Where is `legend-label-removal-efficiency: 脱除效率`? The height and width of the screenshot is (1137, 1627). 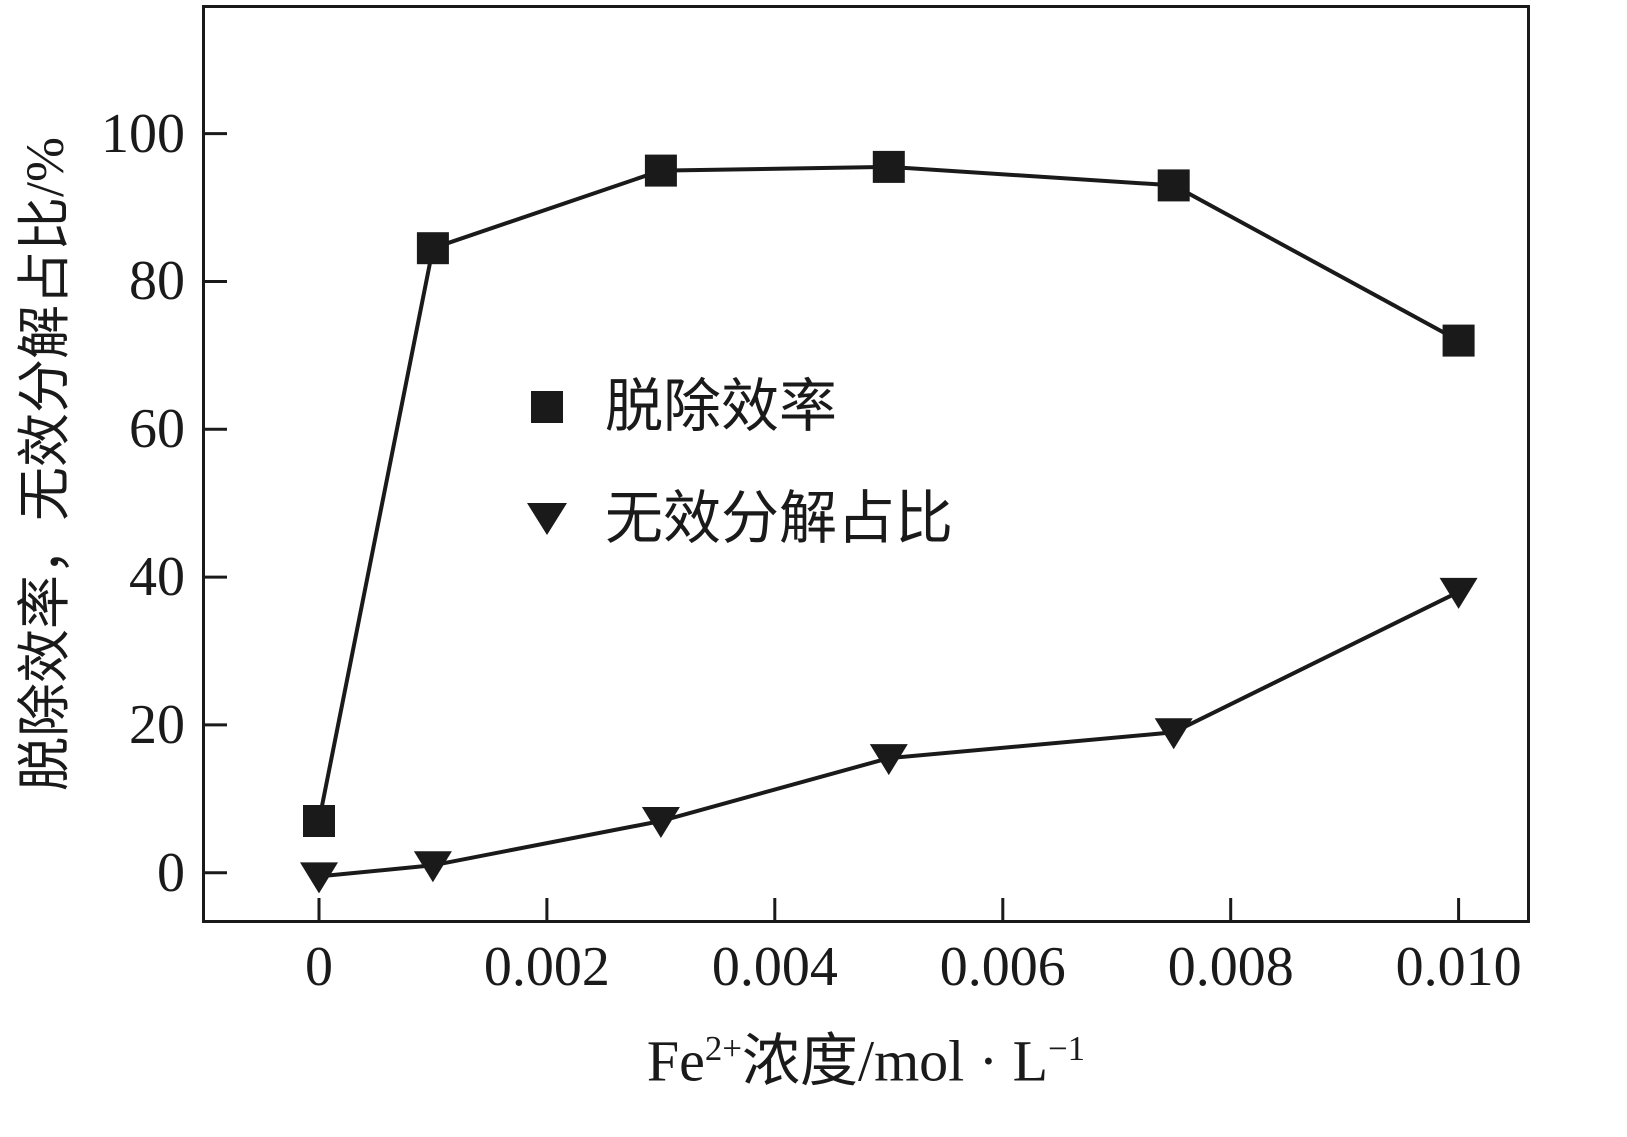 legend-label-removal-efficiency: 脱除效率 is located at coordinates (721, 406).